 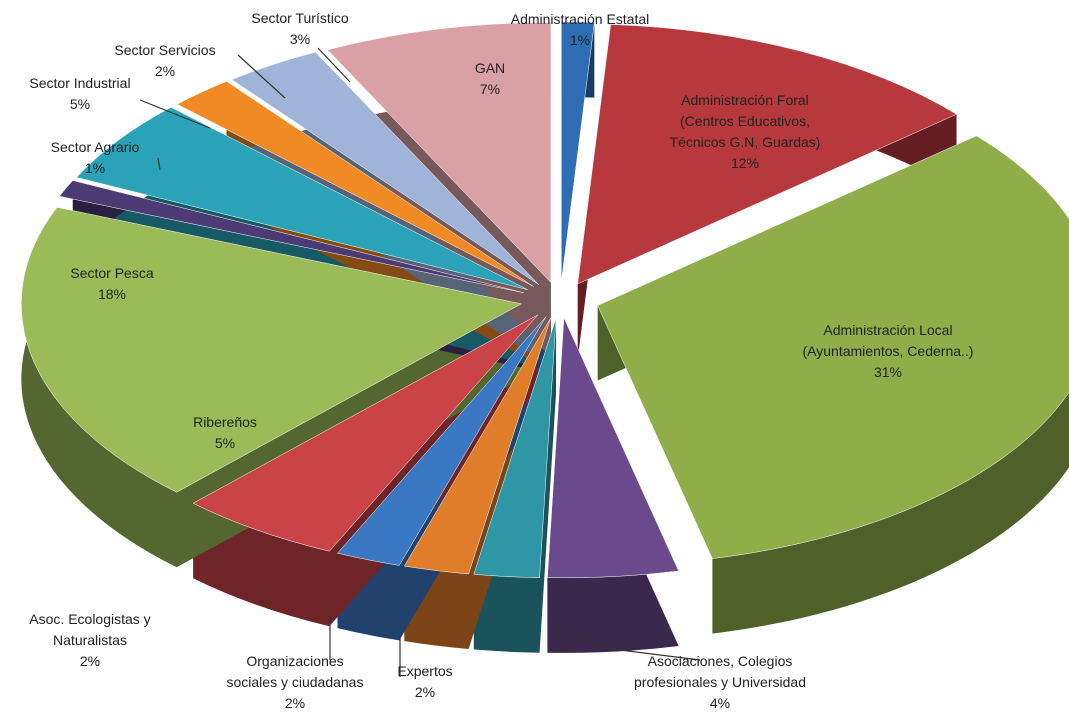 I want to click on slice-label-5: Organizaciones sociales y ciudadanas 2%, so click(x=295, y=682).